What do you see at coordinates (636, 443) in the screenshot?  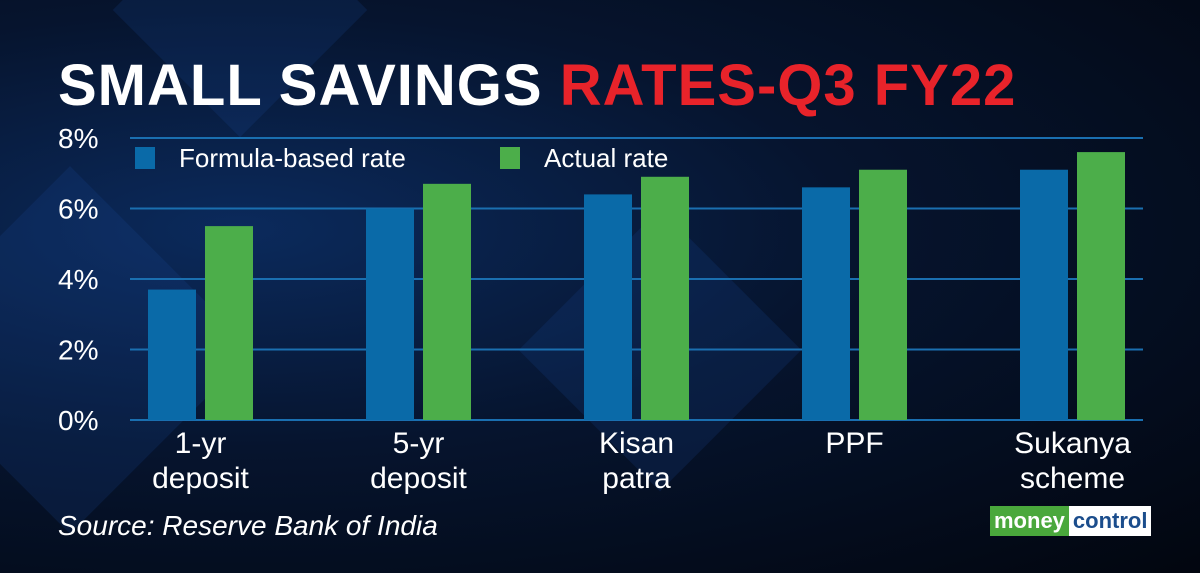 I see `x-tick-label: Kisan` at bounding box center [636, 443].